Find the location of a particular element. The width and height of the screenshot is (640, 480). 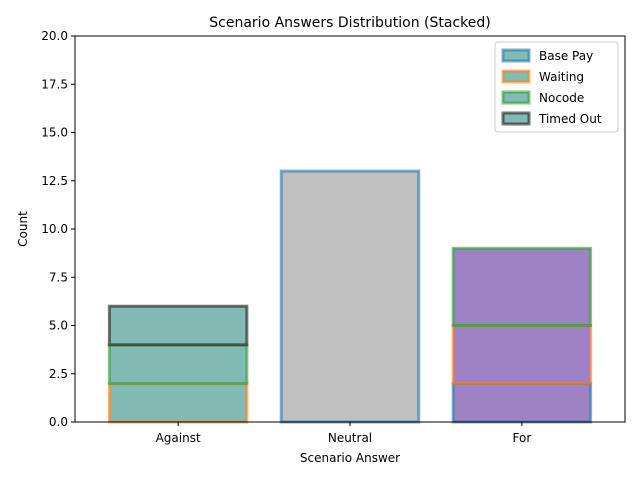

bar-against-timed-out is located at coordinates (178, 325).